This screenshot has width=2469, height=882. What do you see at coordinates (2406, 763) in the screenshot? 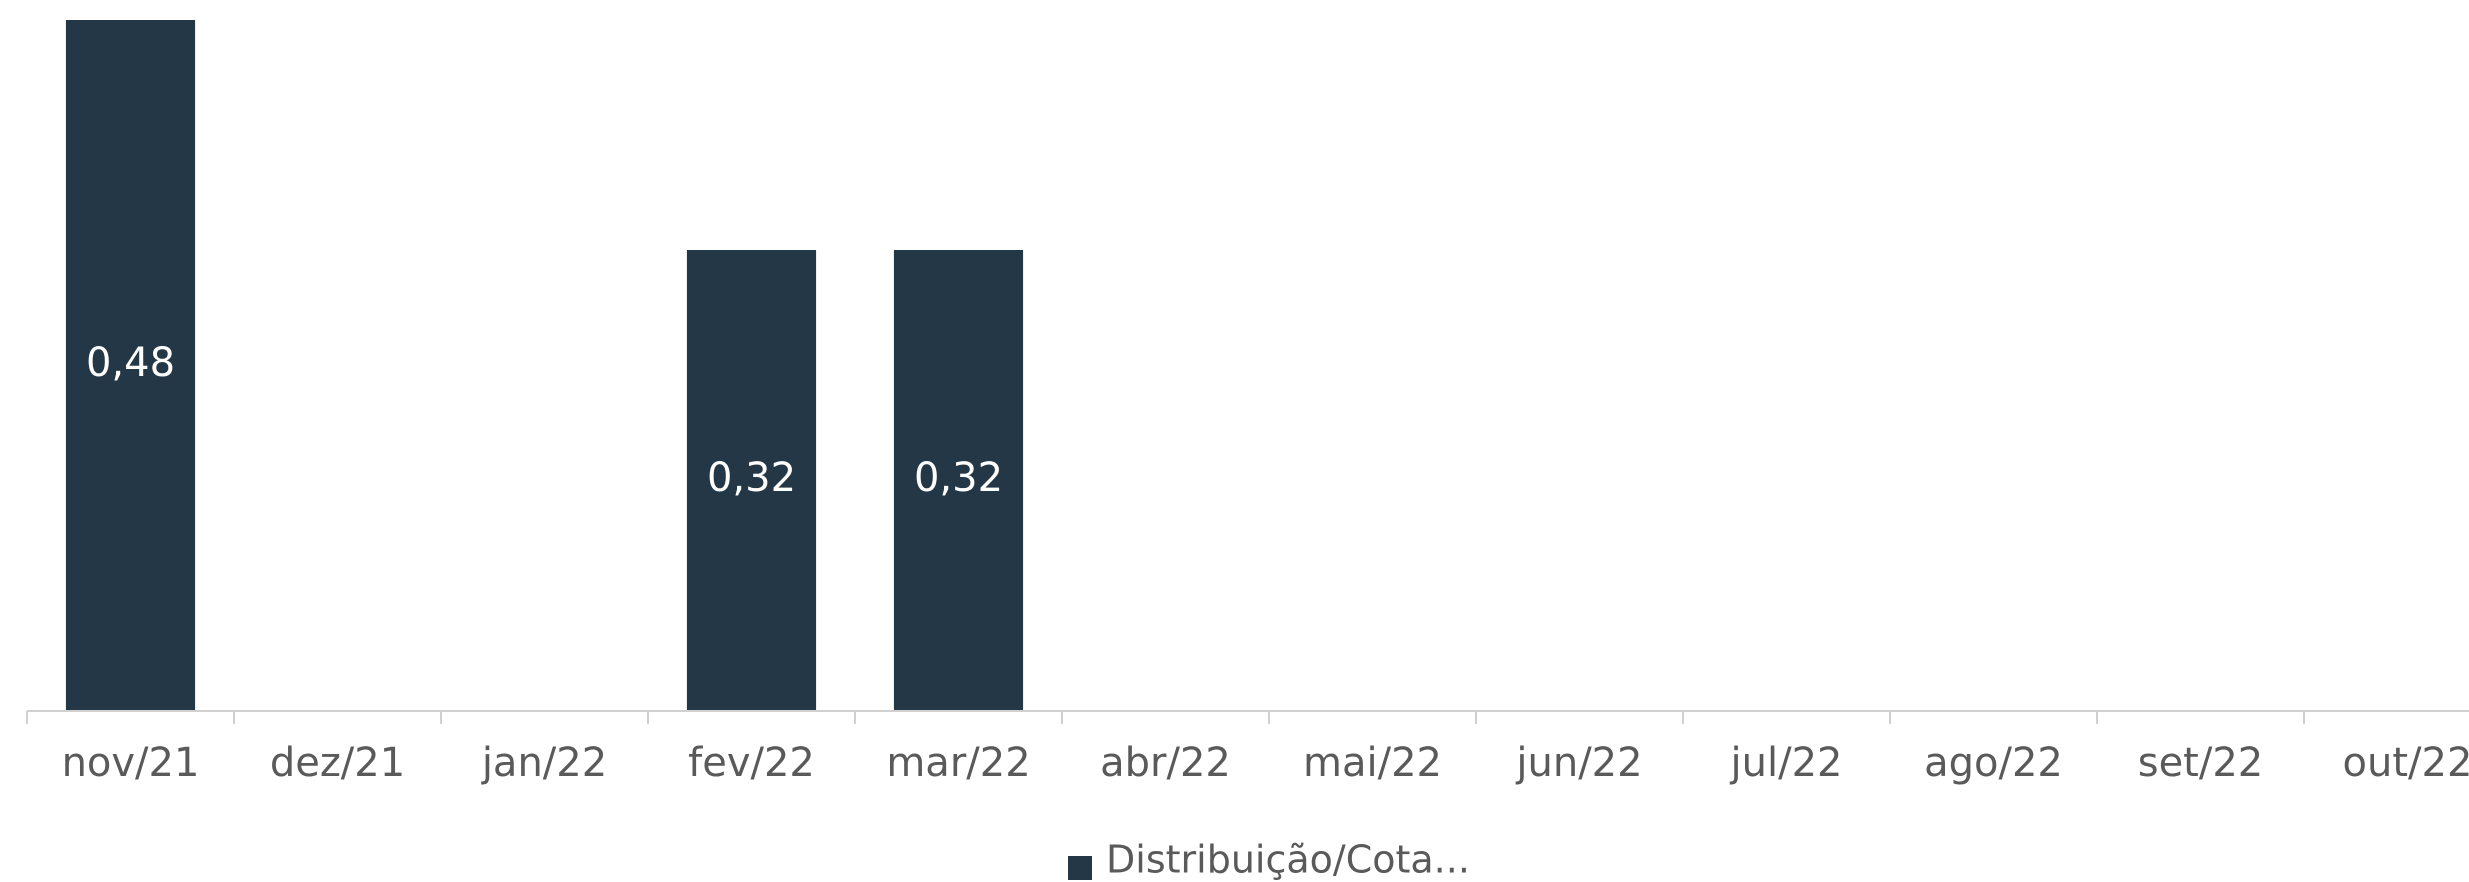
I see `x-tick-label: out/22` at bounding box center [2406, 763].